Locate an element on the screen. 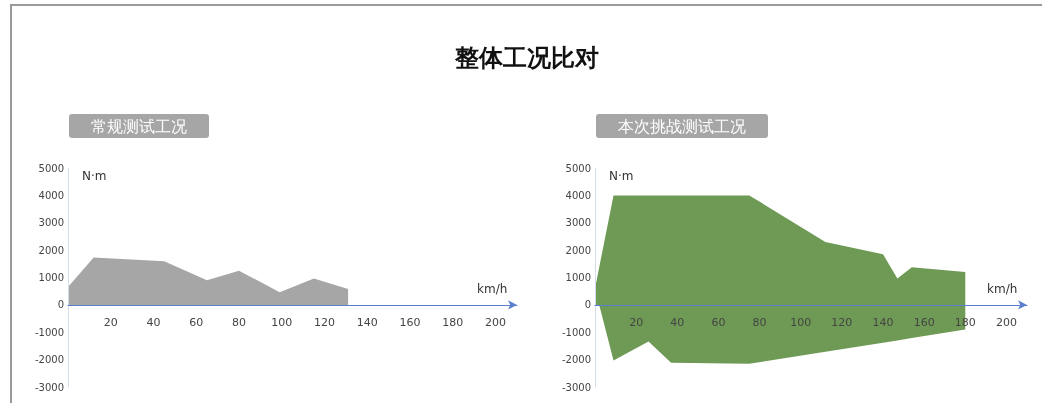  chart-subtitle: 本次挑战测试工况 is located at coordinates (682, 126).